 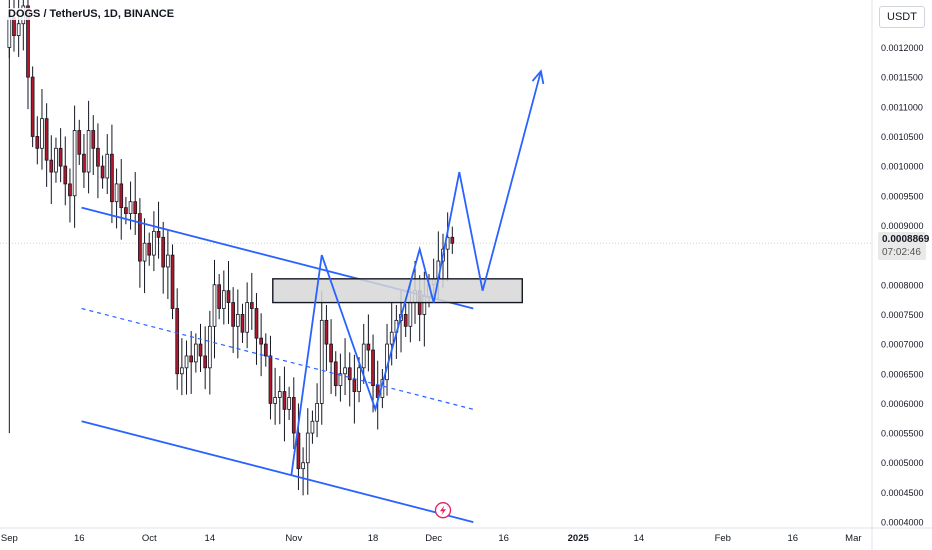 What do you see at coordinates (902, 17) in the screenshot?
I see `currency-selector: USDT` at bounding box center [902, 17].